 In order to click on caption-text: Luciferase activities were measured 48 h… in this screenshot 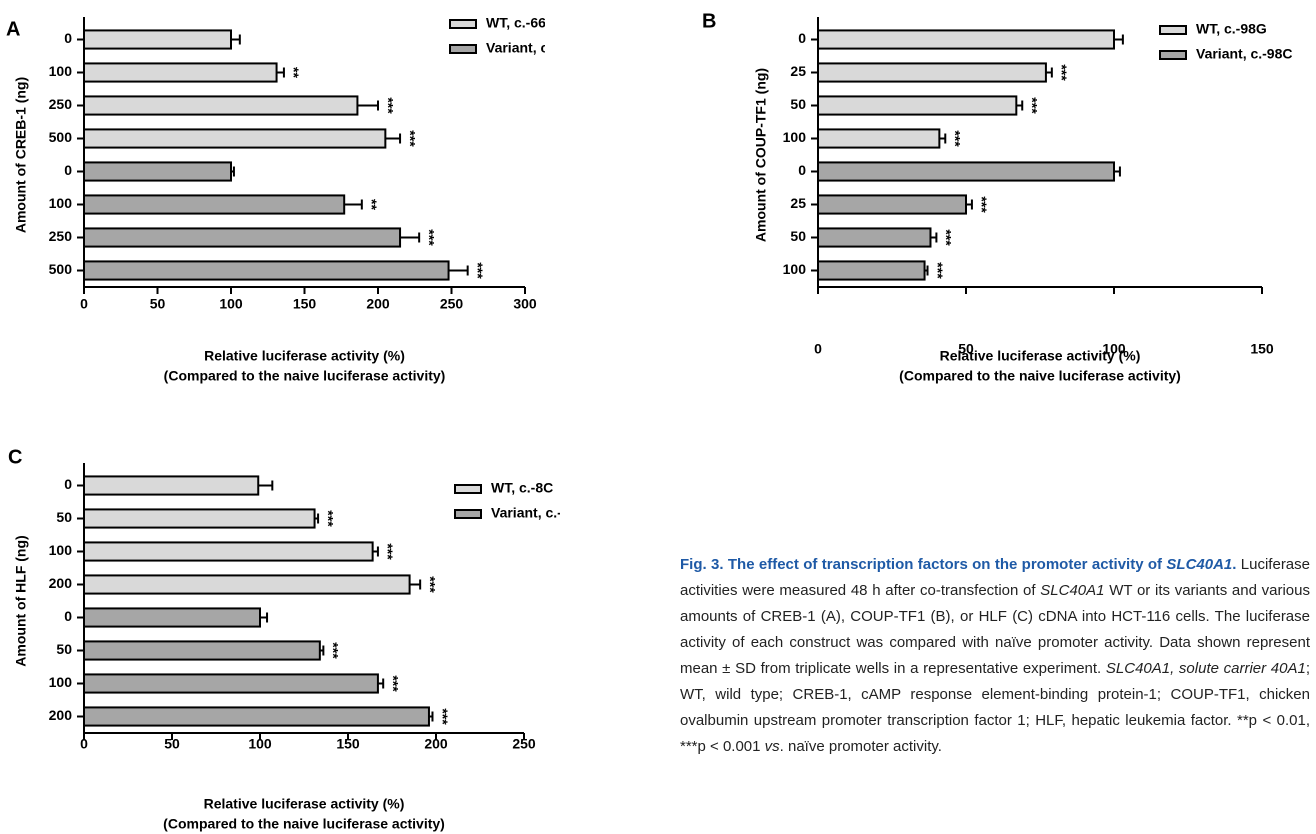, I will do `click(995, 577)`.